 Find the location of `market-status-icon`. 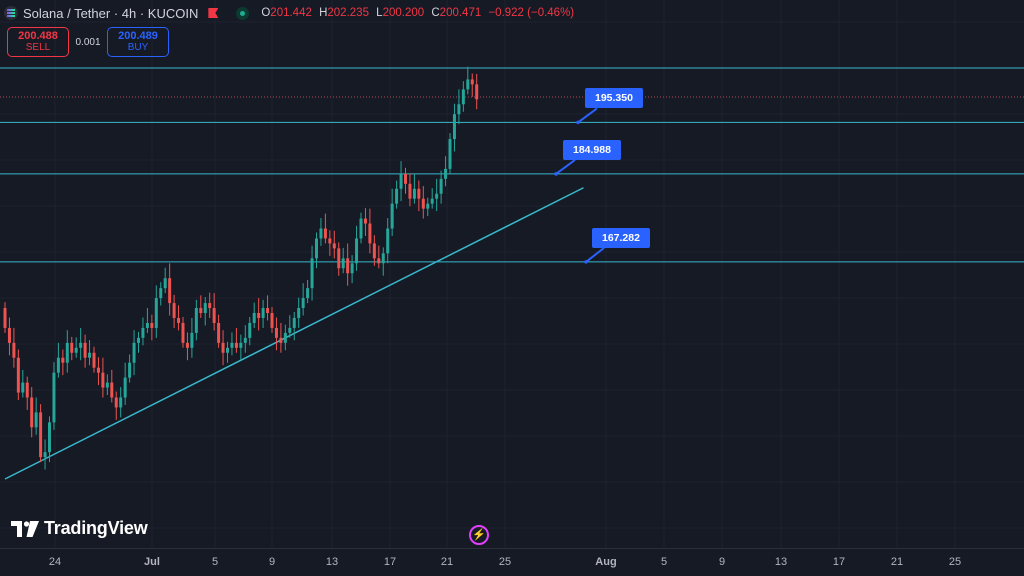

market-status-icon is located at coordinates (243, 13).